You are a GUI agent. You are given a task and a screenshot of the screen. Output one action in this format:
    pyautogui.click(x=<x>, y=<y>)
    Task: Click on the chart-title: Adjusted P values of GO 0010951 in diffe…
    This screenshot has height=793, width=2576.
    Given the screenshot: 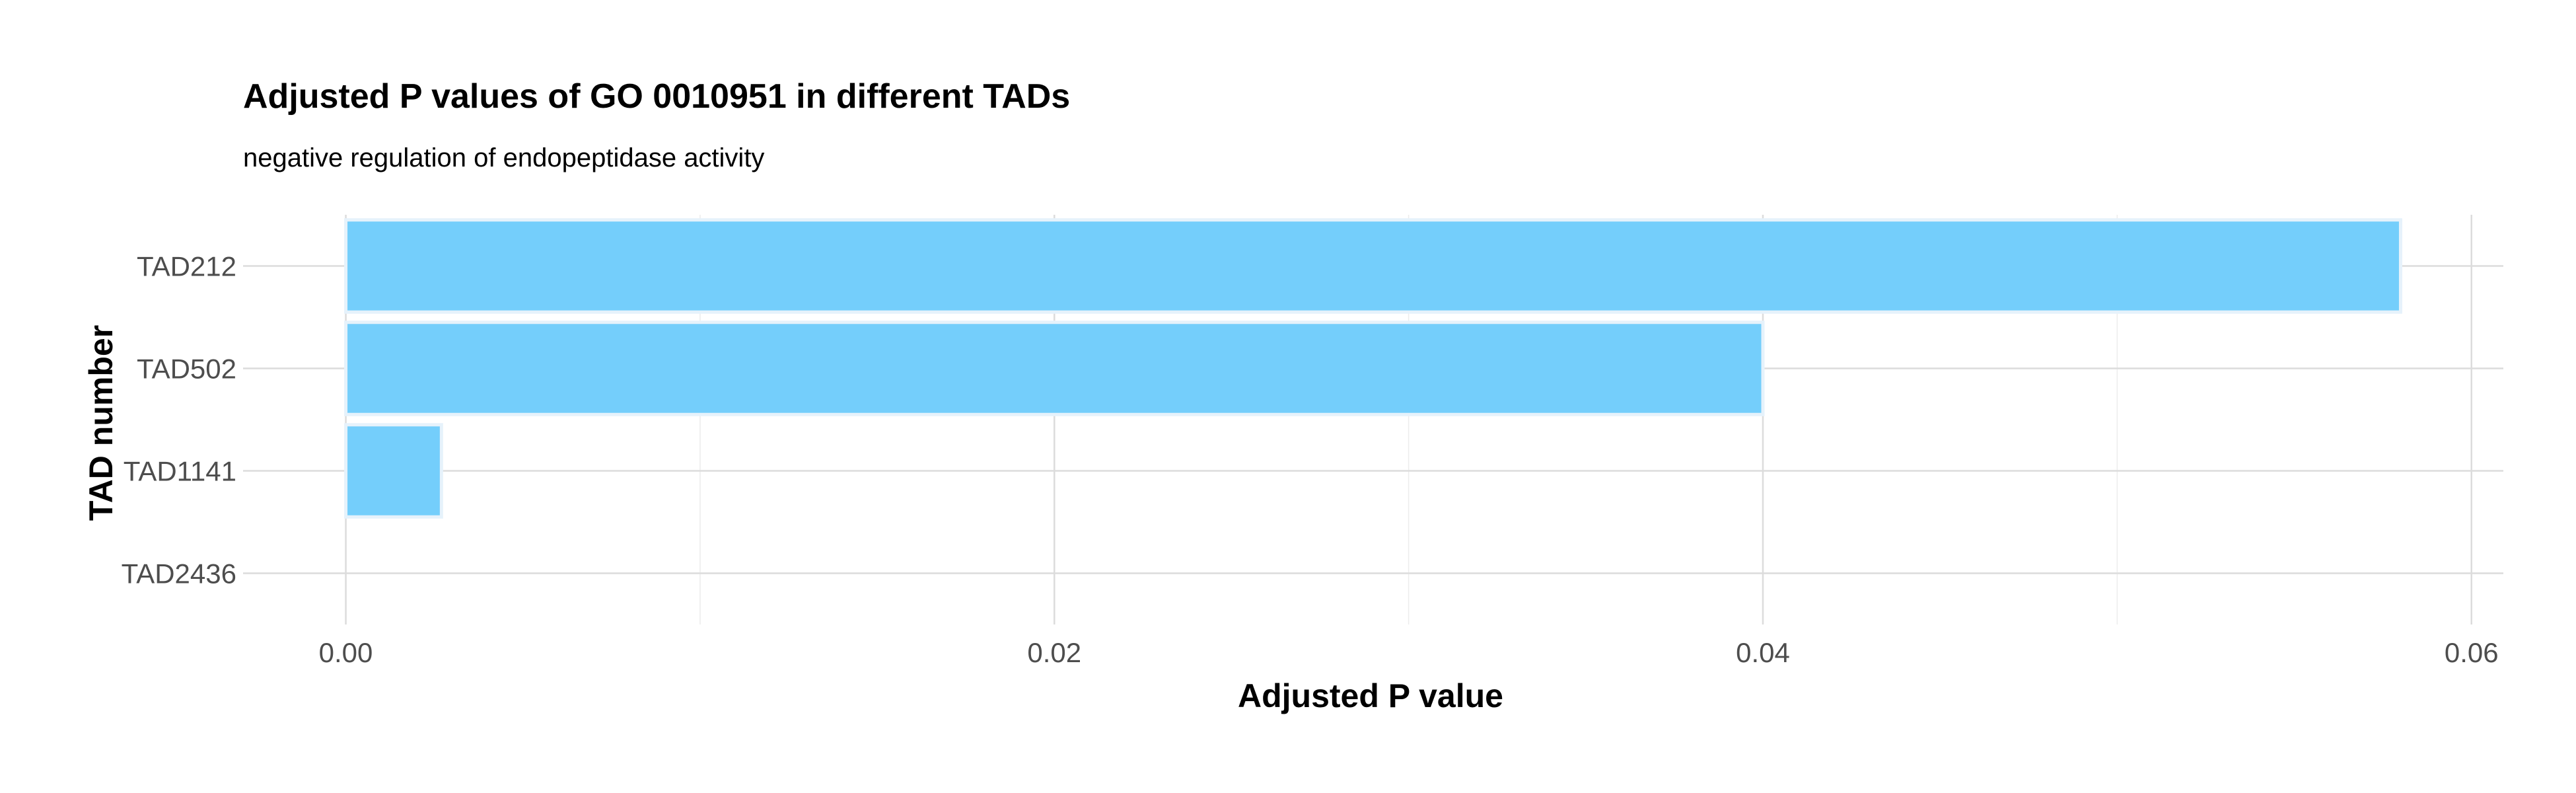 What is the action you would take?
    pyautogui.click(x=657, y=97)
    